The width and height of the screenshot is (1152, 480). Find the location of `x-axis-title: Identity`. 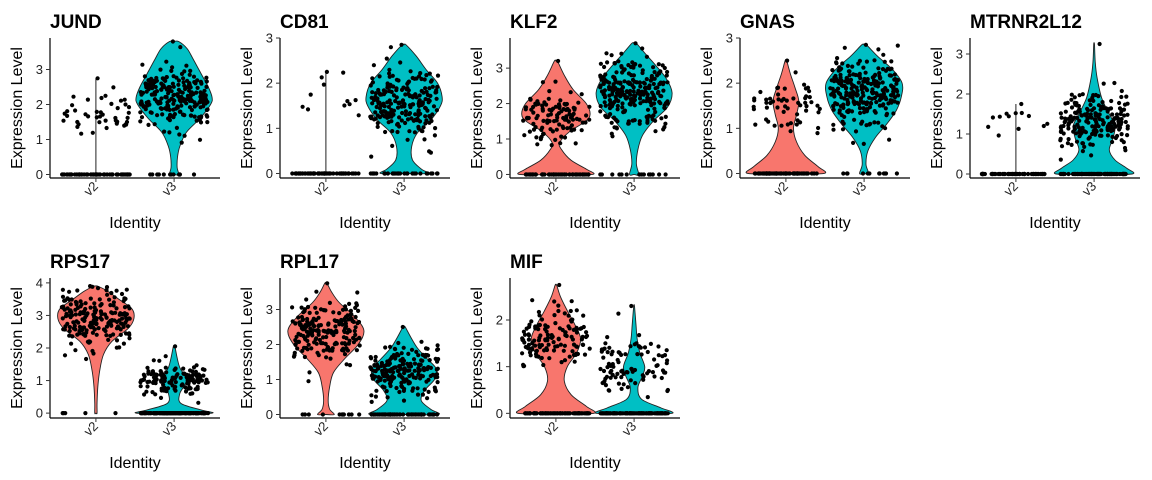

x-axis-title: Identity is located at coordinates (595, 223).